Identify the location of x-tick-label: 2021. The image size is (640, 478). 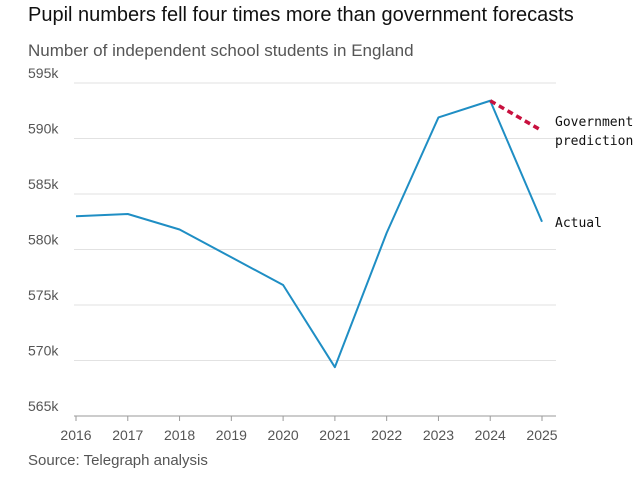
(334, 435).